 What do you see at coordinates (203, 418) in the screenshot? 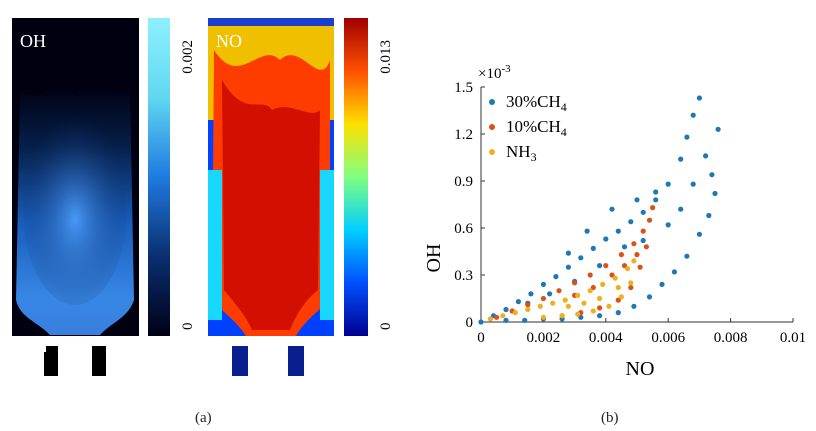
I see `caption-a: (a)` at bounding box center [203, 418].